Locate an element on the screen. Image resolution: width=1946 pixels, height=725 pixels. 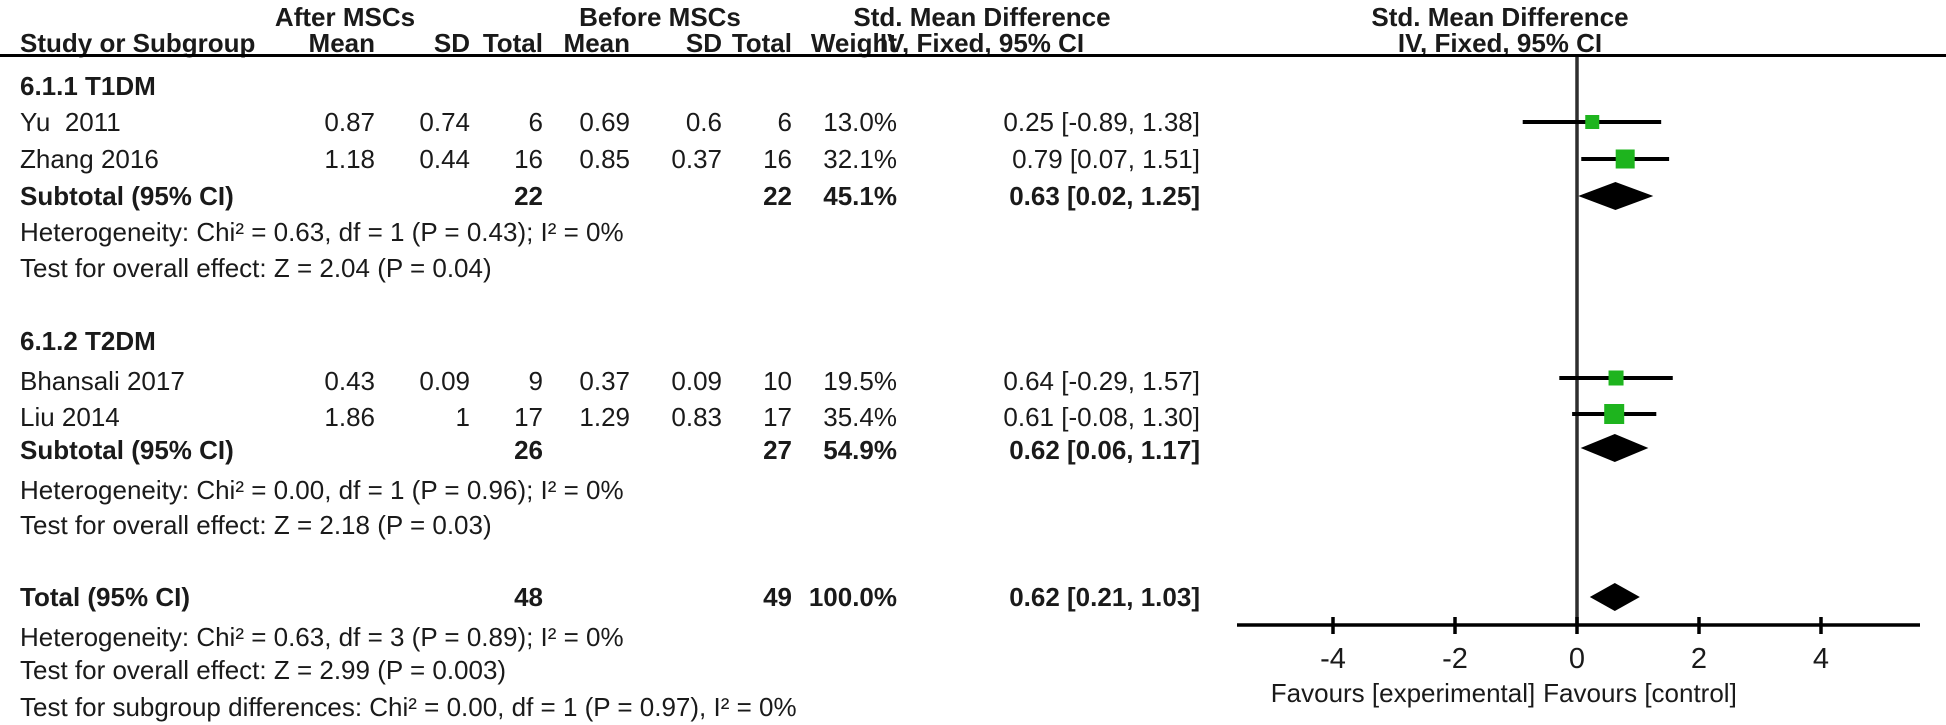
ci-value: 0.63 [0.02, 1.25] is located at coordinates (1104, 196).